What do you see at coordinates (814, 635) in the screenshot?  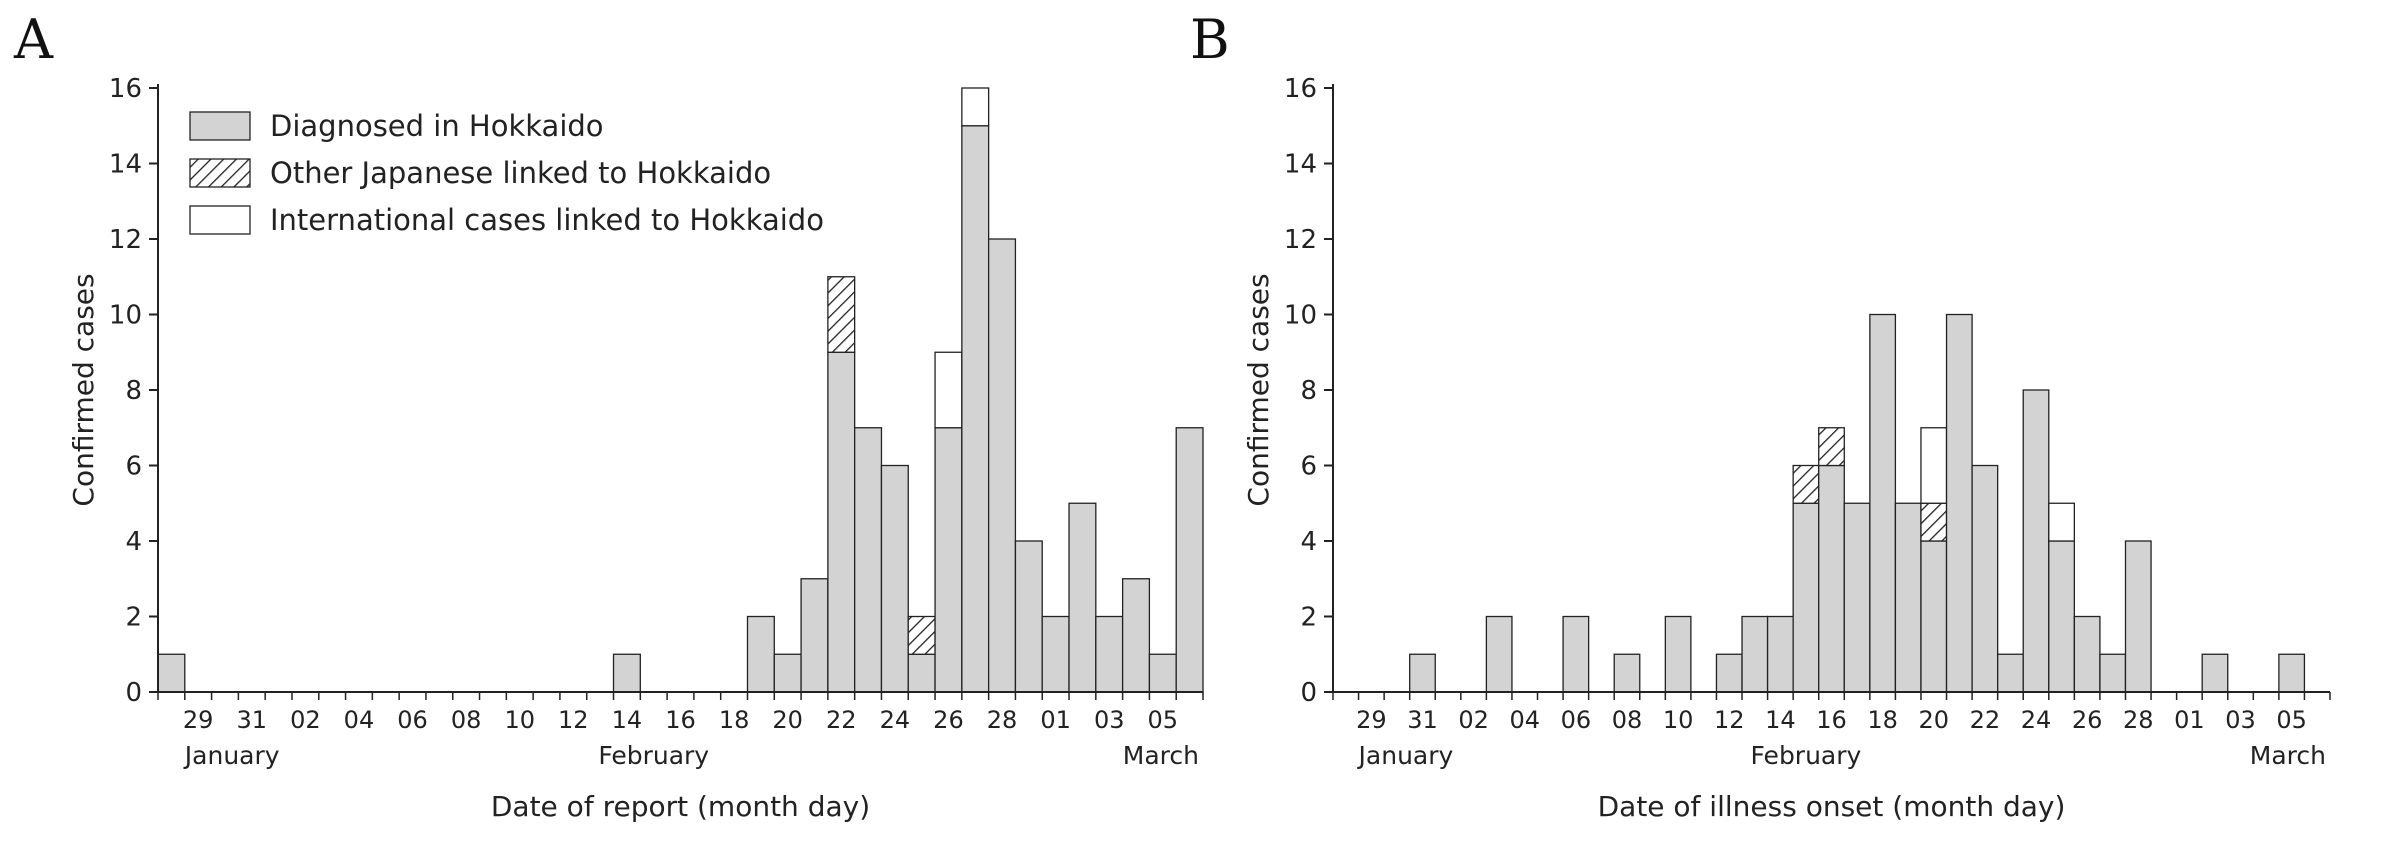 I see `bar-02-21-diagnosed-in-hokkaido` at bounding box center [814, 635].